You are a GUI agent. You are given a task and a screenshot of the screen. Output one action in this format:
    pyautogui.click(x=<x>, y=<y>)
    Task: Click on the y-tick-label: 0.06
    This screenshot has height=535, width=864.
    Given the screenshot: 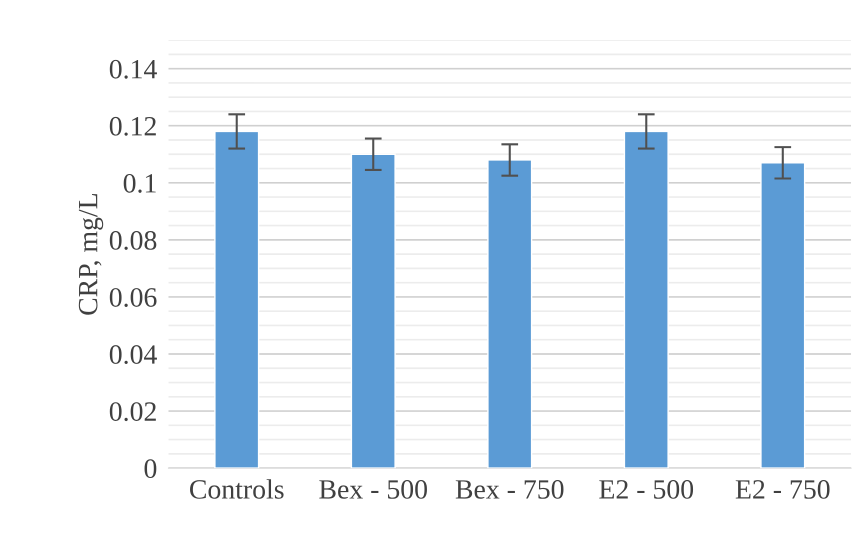 What is the action you would take?
    pyautogui.click(x=133, y=297)
    